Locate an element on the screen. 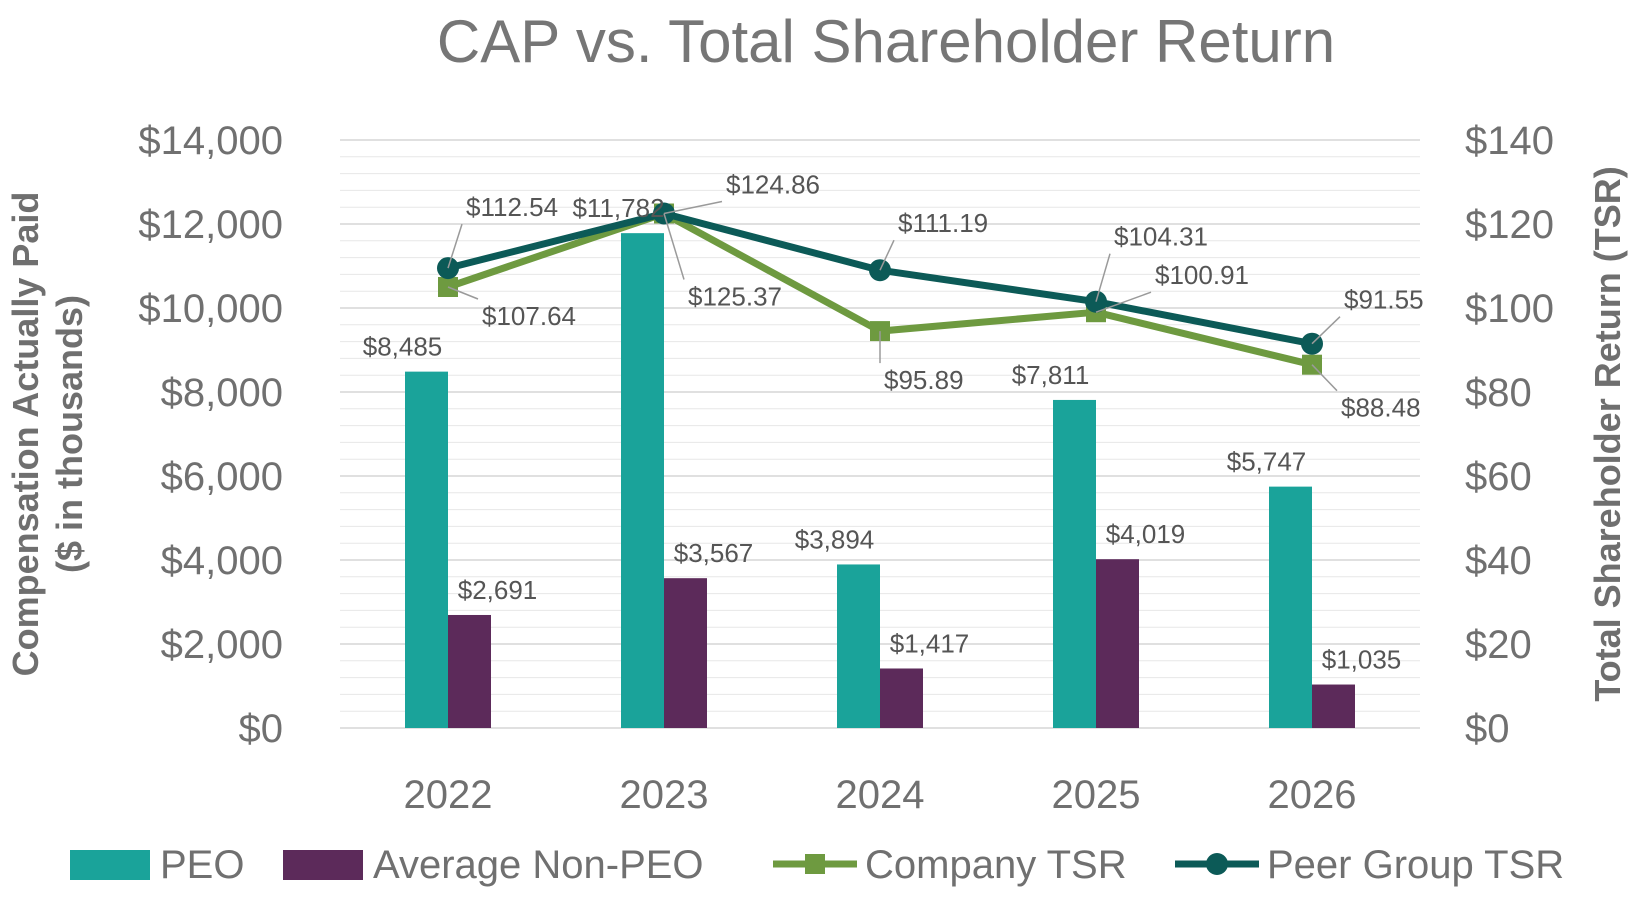 Image resolution: width=1642 pixels, height=918 pixels. bar-data-label: $11,782 is located at coordinates (618, 208).